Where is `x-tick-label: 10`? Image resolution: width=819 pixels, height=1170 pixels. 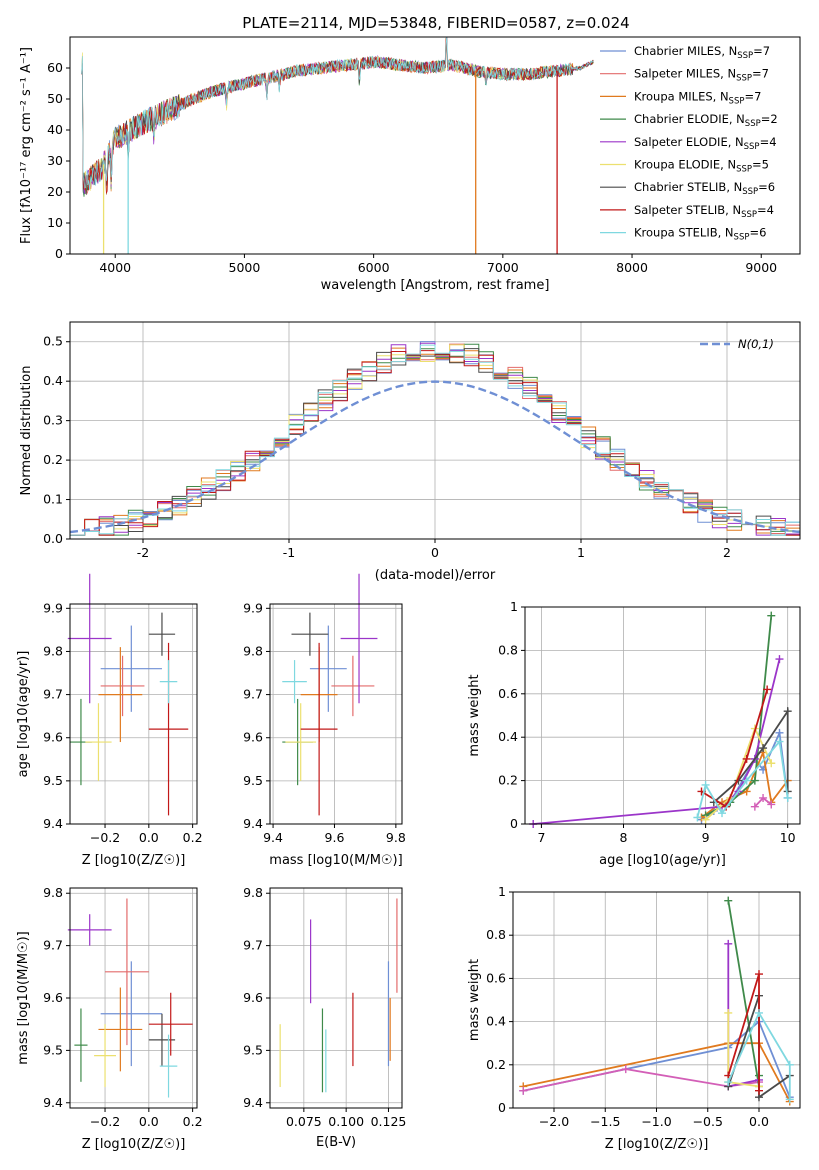 x-tick-label: 10 is located at coordinates (788, 837).